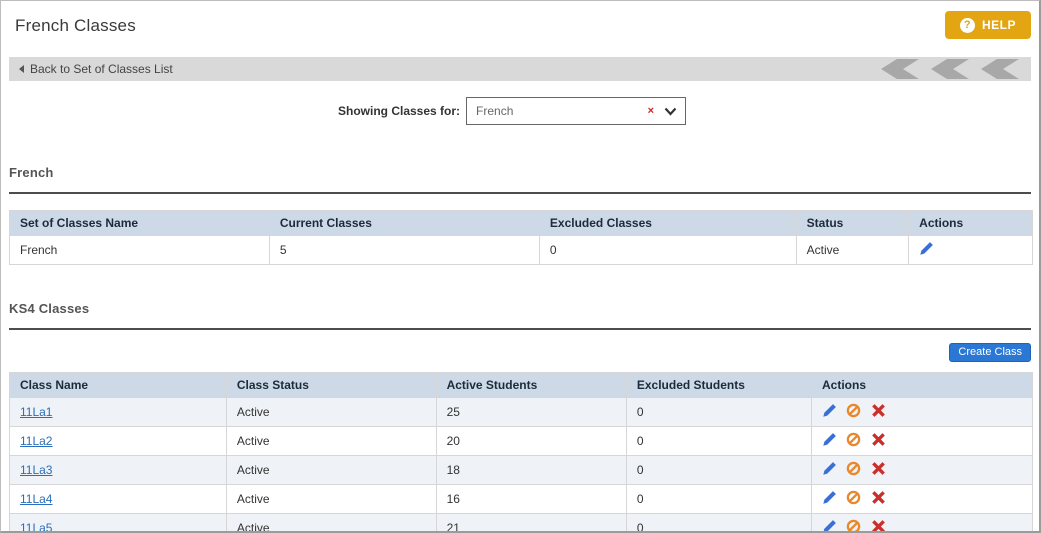  What do you see at coordinates (118, 441) in the screenshot?
I see `class-name-cell: 11La2` at bounding box center [118, 441].